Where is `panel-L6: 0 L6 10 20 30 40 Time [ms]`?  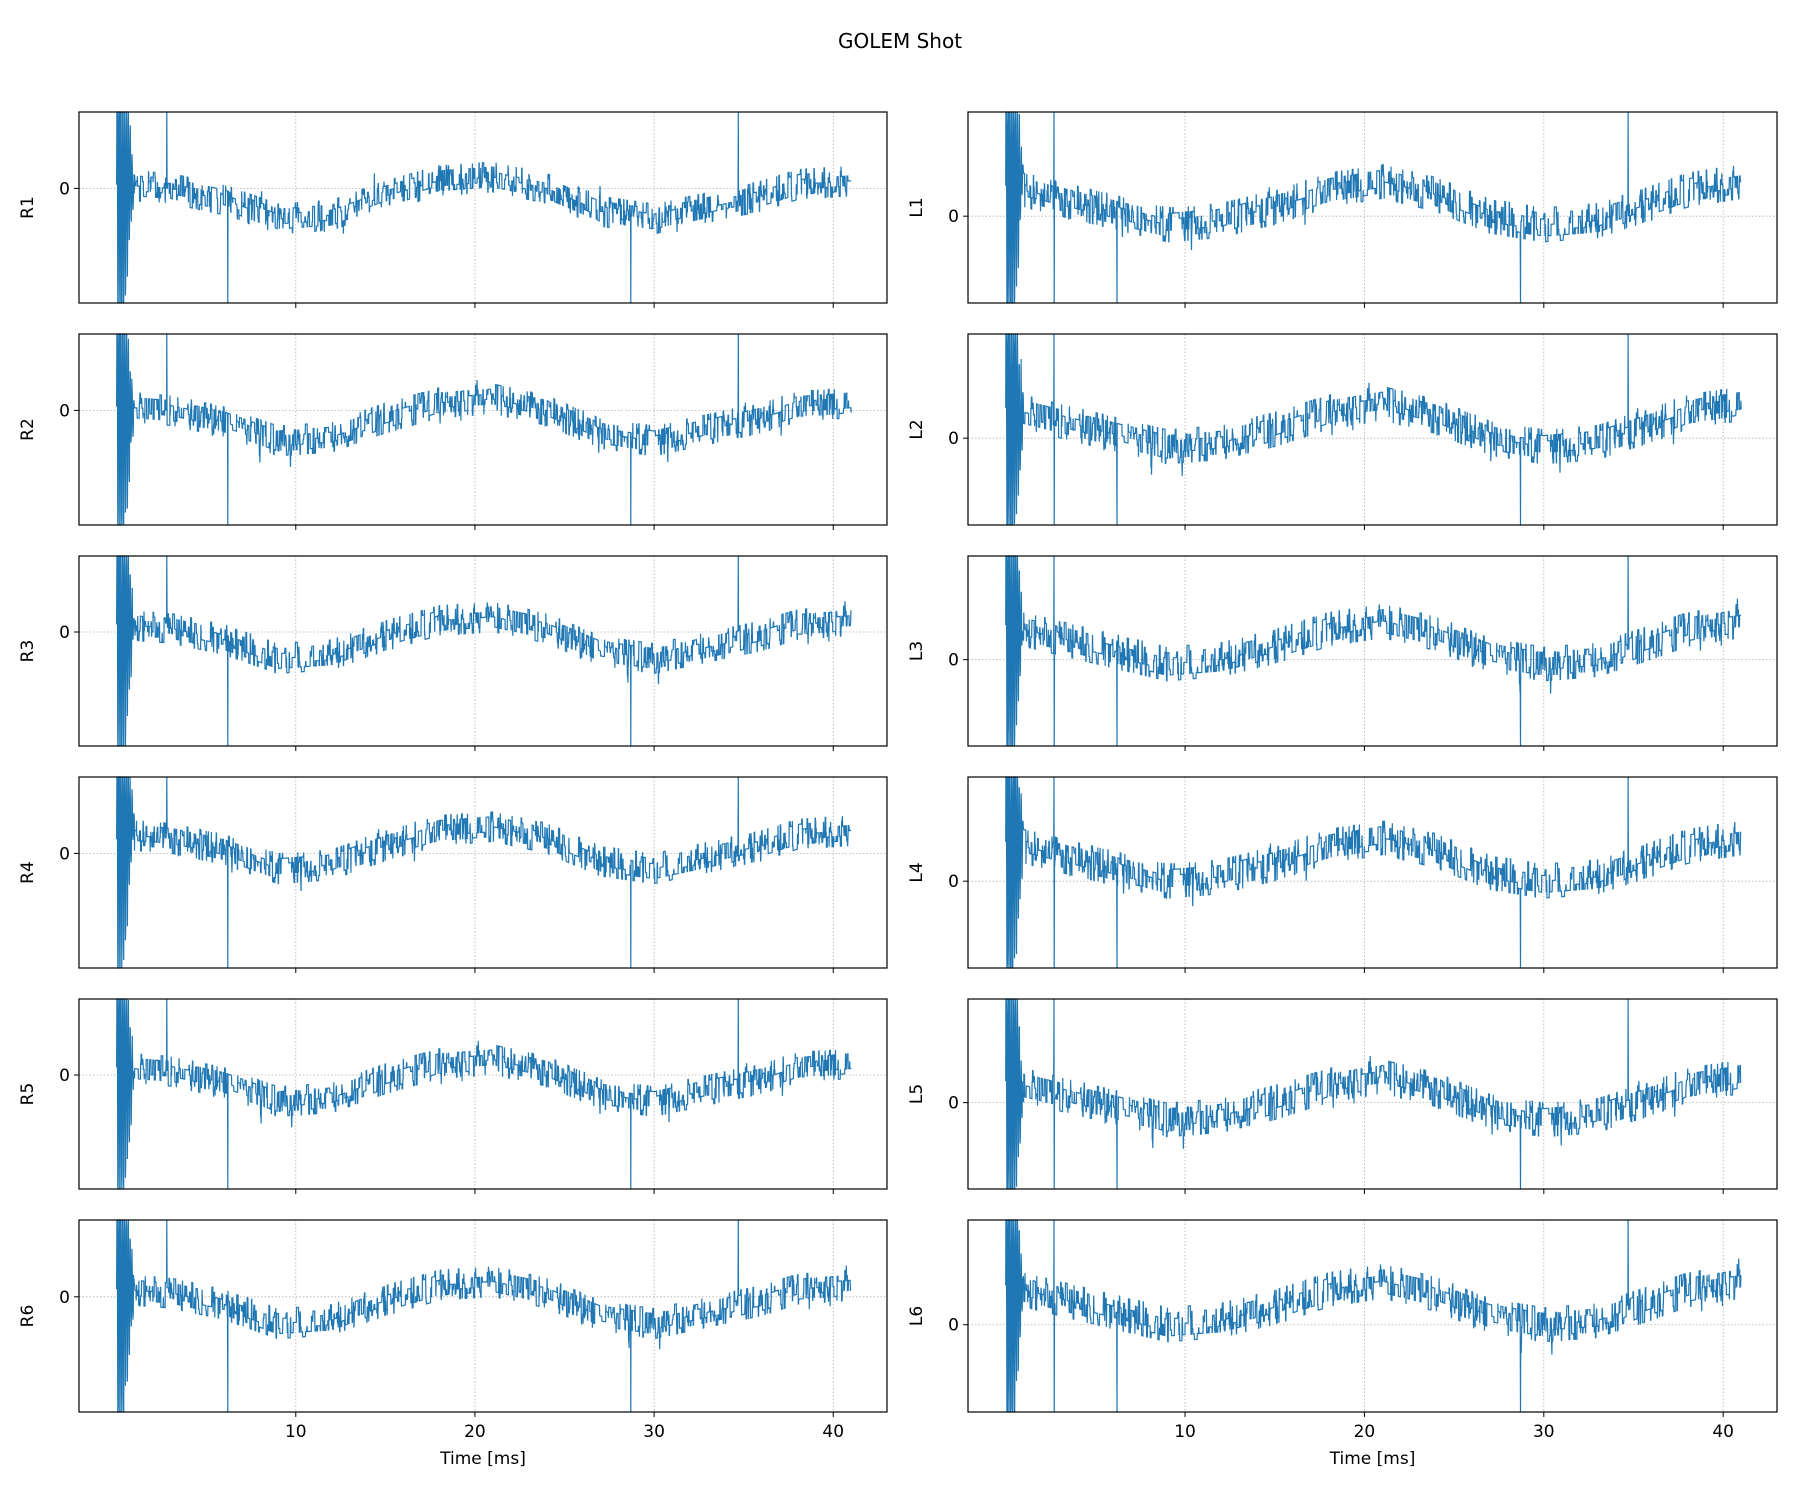
panel-L6: 0 L6 10 20 30 40 Time [ms] is located at coordinates (1342, 1344).